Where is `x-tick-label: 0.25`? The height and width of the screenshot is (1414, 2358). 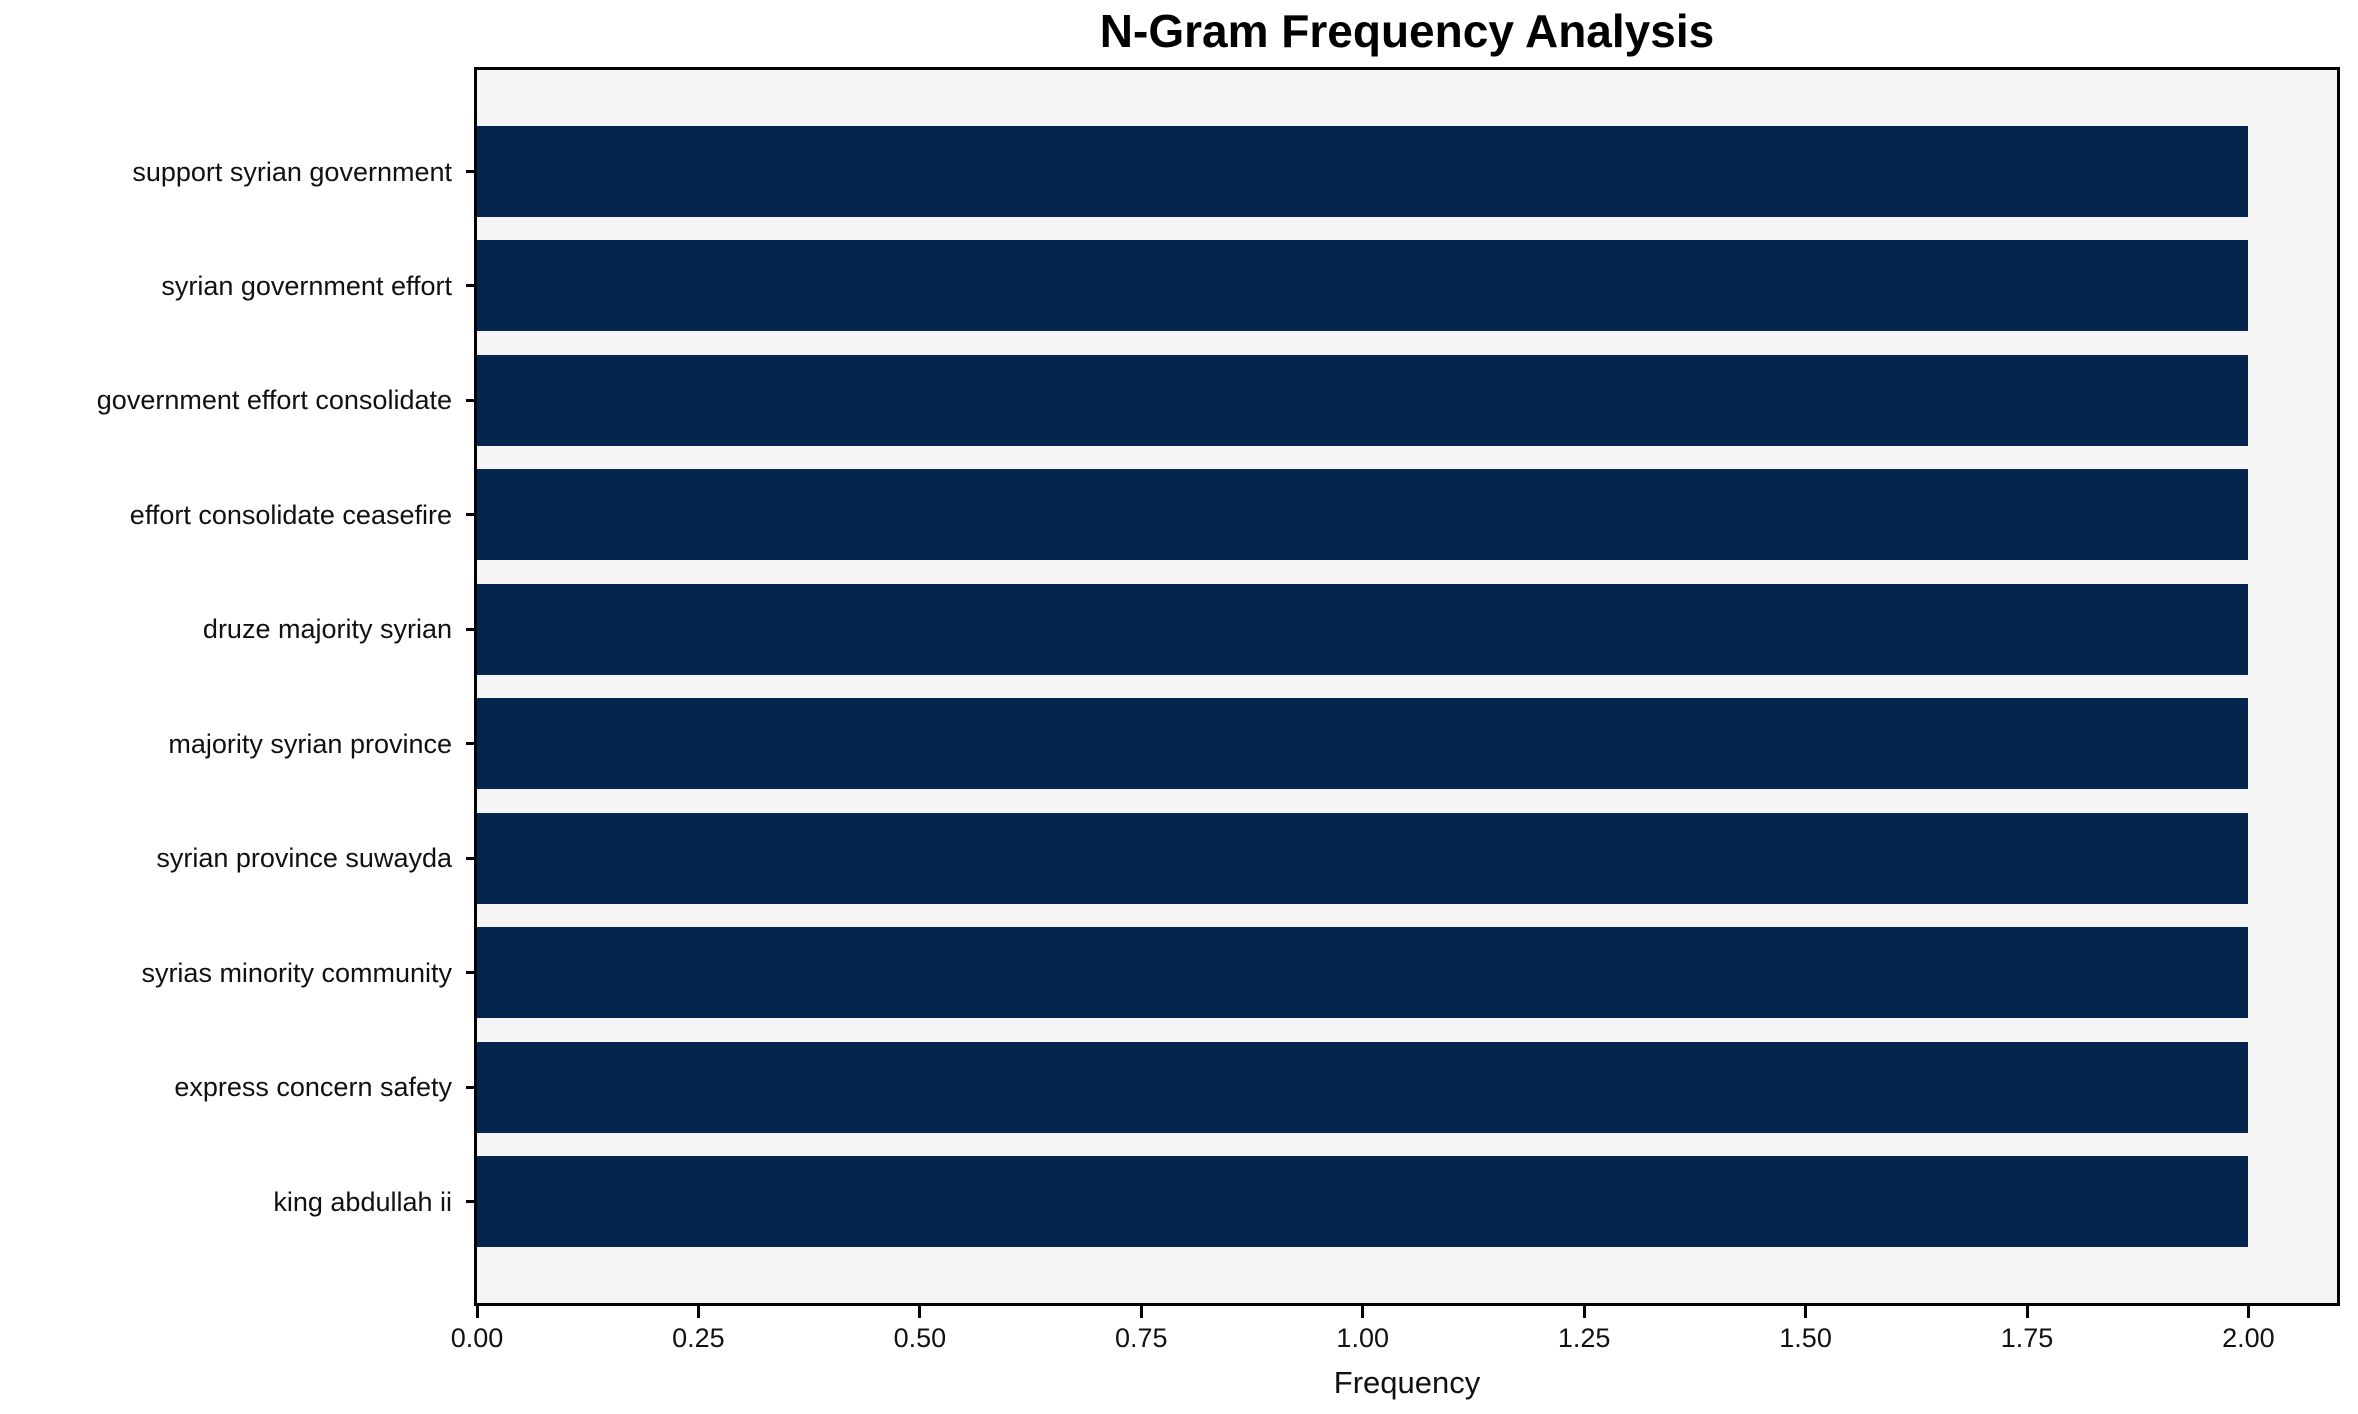 x-tick-label: 0.25 is located at coordinates (698, 1338).